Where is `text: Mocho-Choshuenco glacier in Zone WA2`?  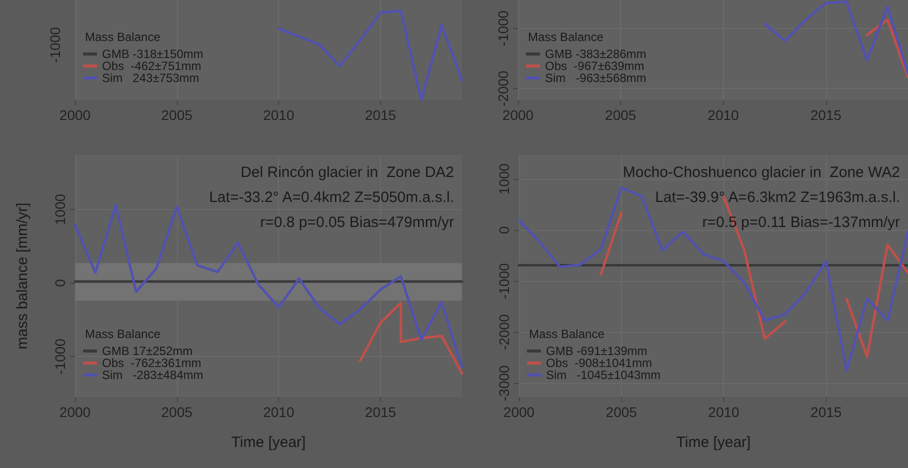 text: Mocho-Choshuenco glacier in Zone WA2 is located at coordinates (761, 172).